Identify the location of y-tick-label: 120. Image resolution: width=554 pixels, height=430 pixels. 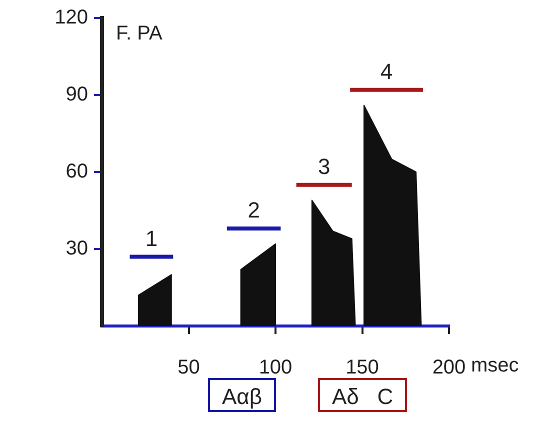
(71, 17).